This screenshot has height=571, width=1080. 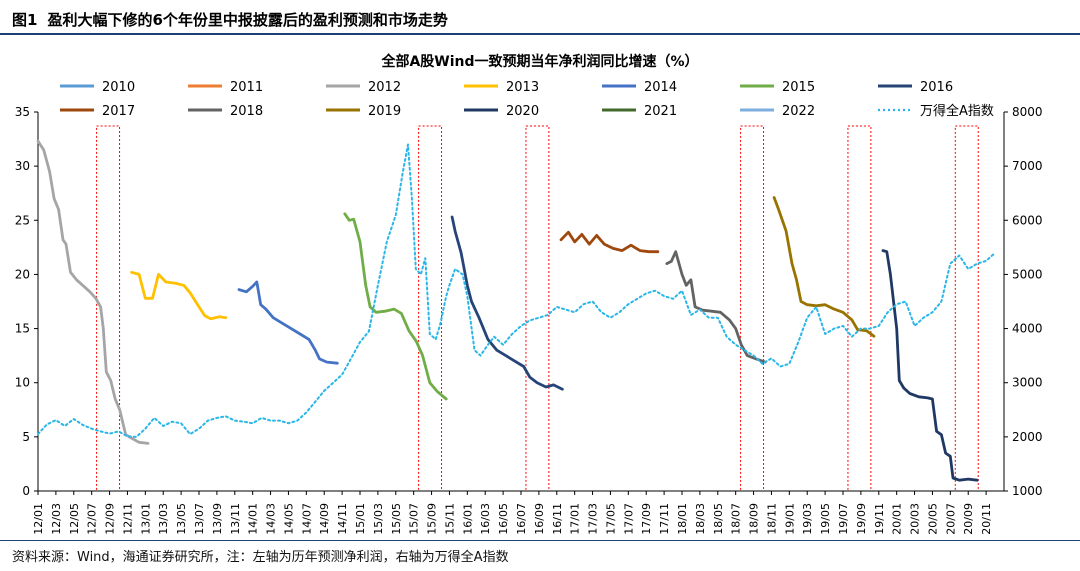 What do you see at coordinates (145, 519) in the screenshot?
I see `x-tick-label: 13/01` at bounding box center [145, 519].